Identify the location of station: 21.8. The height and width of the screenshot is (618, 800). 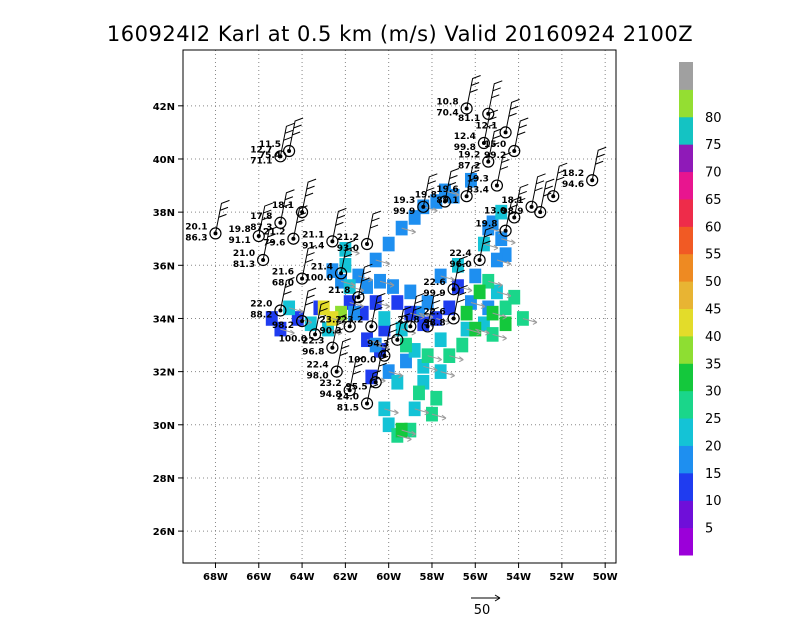
(350, 283).